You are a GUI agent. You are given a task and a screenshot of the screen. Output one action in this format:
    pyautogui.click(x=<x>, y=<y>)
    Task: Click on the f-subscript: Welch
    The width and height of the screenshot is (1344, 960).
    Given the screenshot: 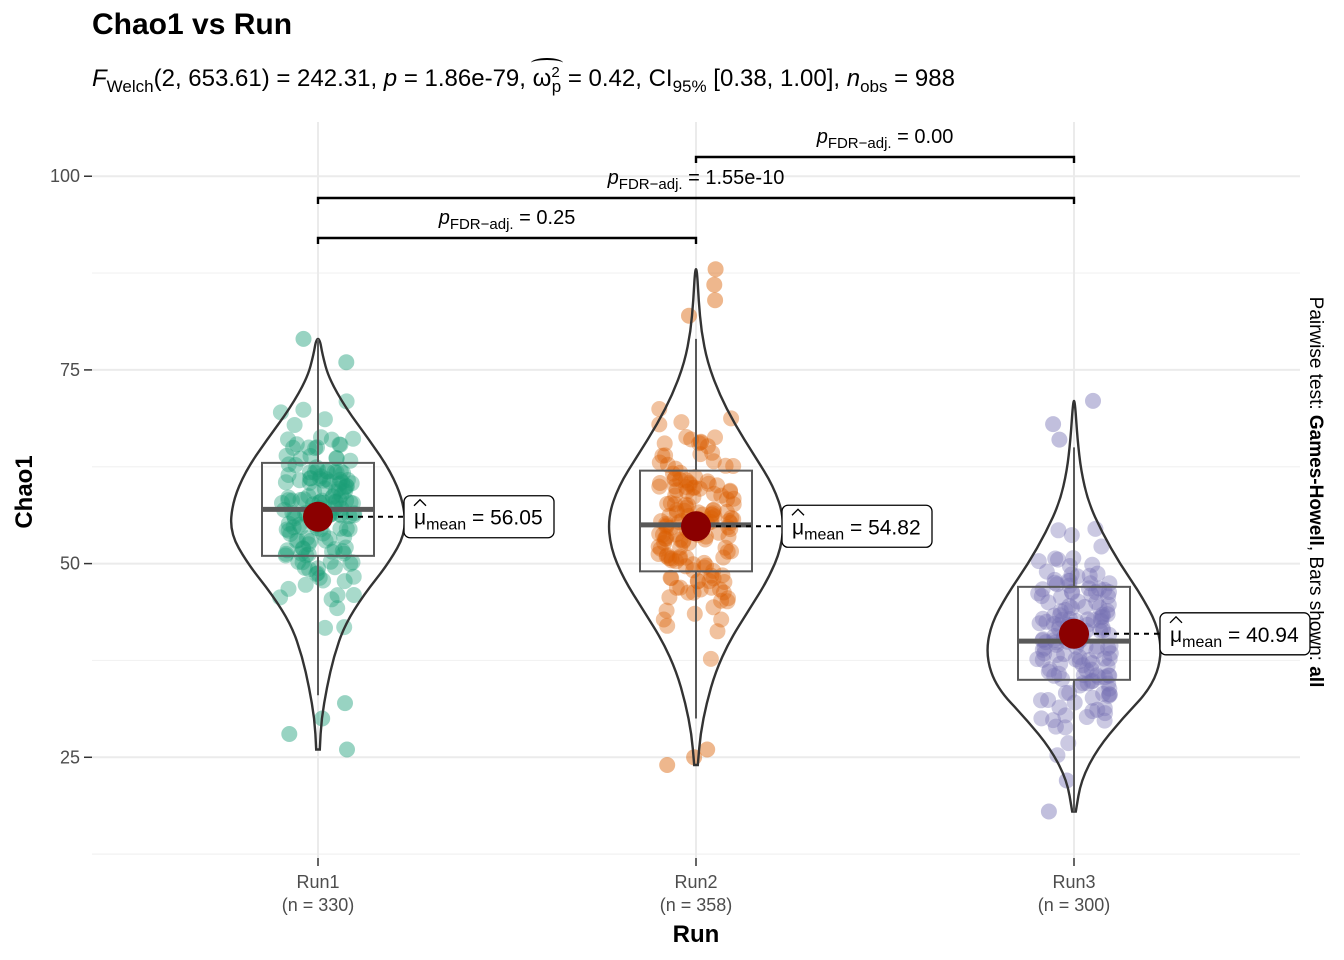 What is the action you would take?
    pyautogui.click(x=130, y=86)
    